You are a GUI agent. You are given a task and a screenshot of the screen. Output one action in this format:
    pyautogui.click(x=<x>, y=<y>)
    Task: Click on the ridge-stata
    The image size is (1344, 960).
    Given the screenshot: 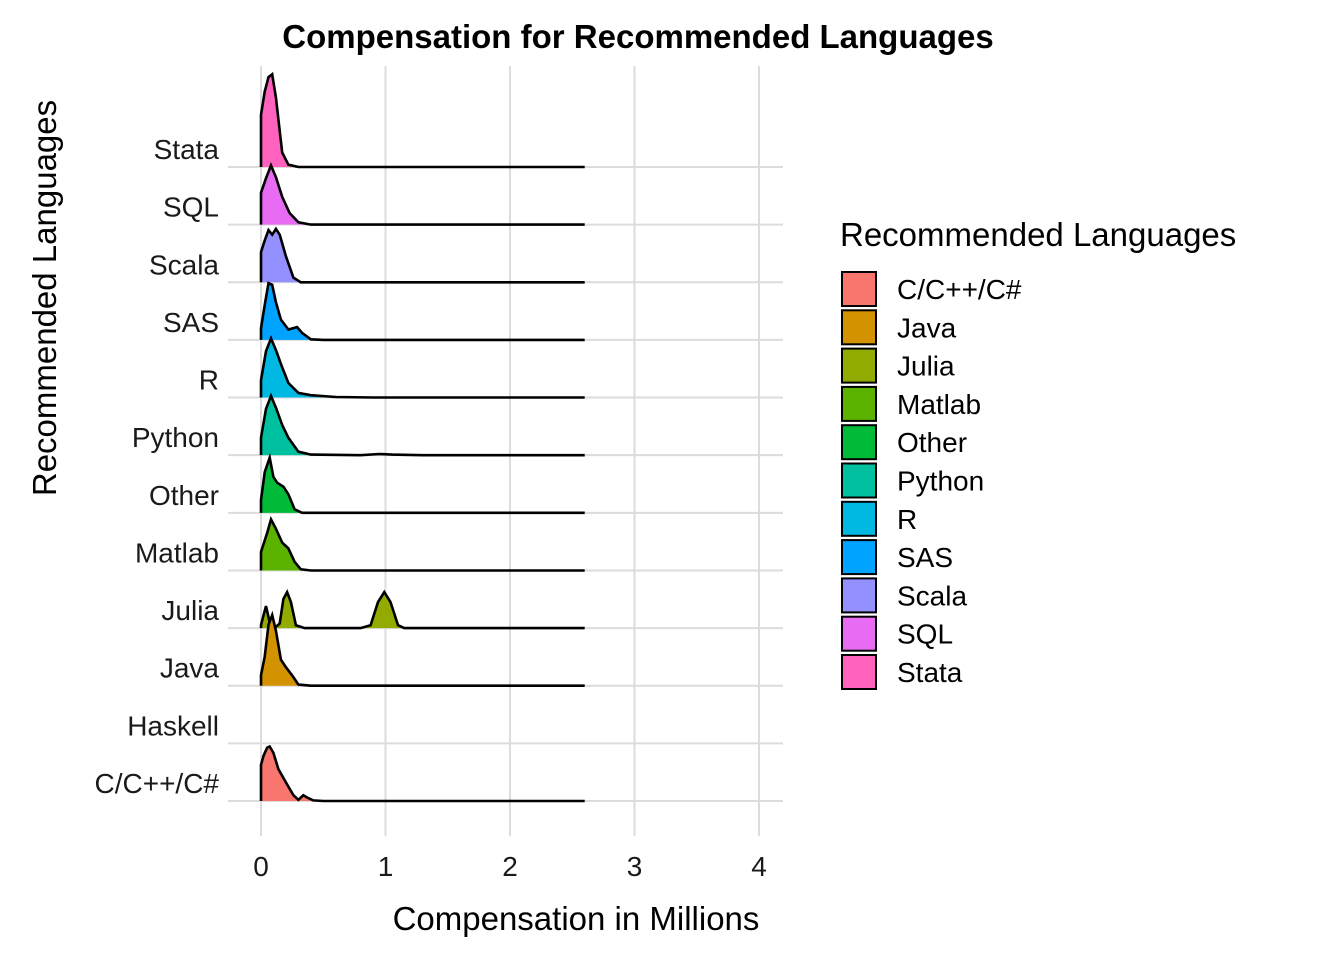 What is the action you would take?
    pyautogui.click(x=422, y=120)
    